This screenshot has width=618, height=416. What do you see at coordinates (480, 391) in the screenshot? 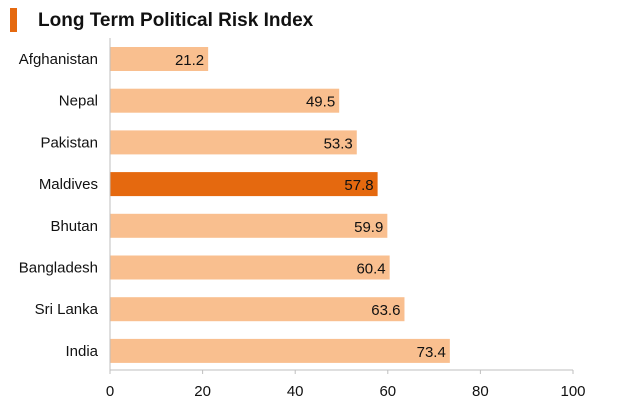
I see `x-tick-label: 80` at bounding box center [480, 391].